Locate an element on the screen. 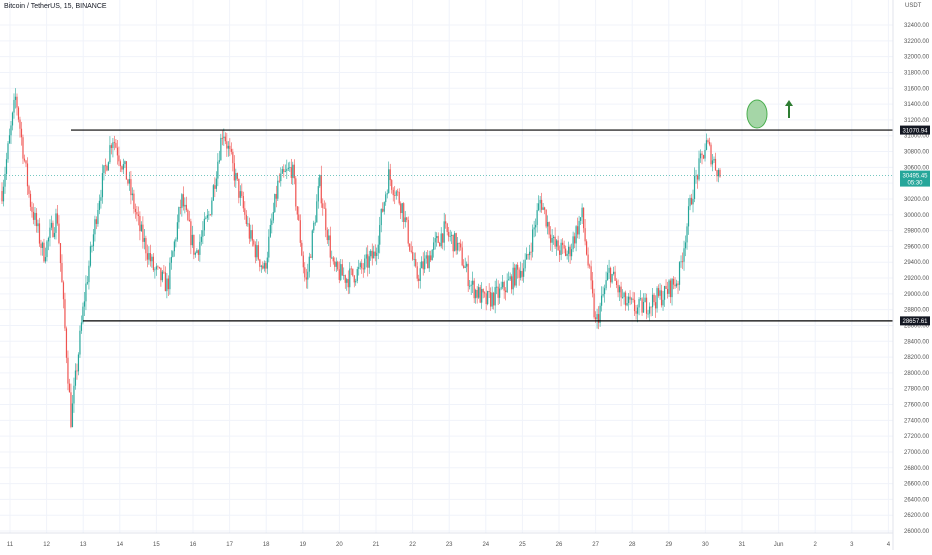 Image resolution: width=932 pixels, height=555 pixels. date-tick-label: 21 is located at coordinates (376, 545).